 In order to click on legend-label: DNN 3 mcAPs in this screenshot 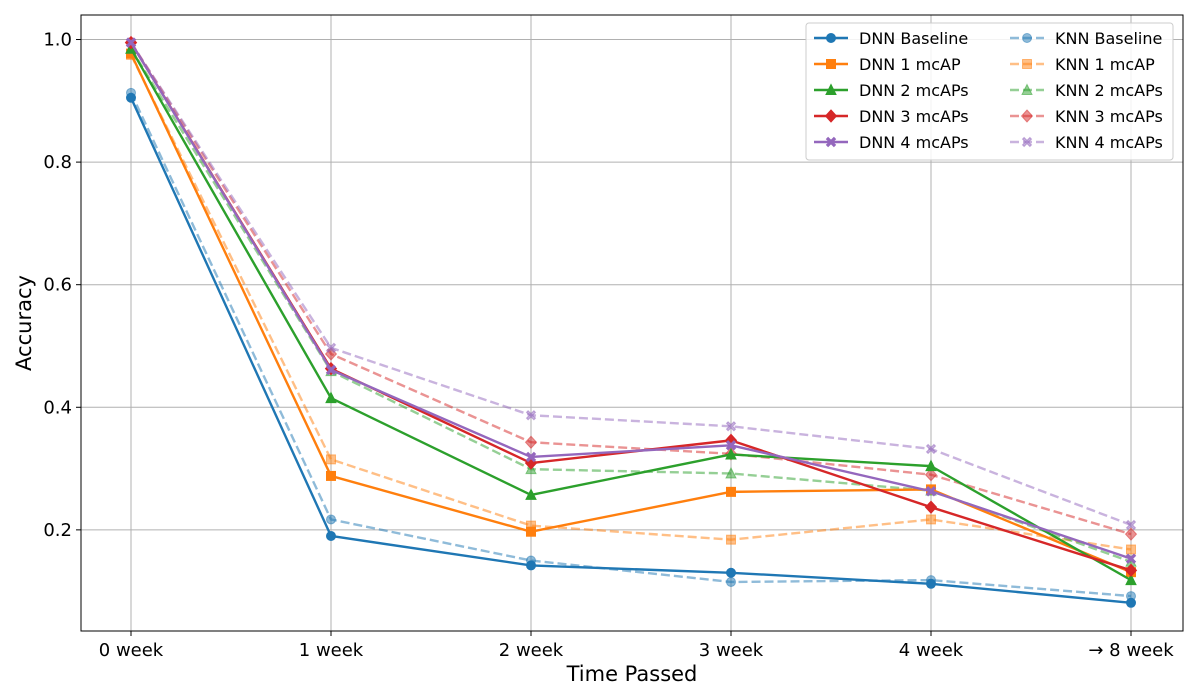, I will do `click(914, 116)`.